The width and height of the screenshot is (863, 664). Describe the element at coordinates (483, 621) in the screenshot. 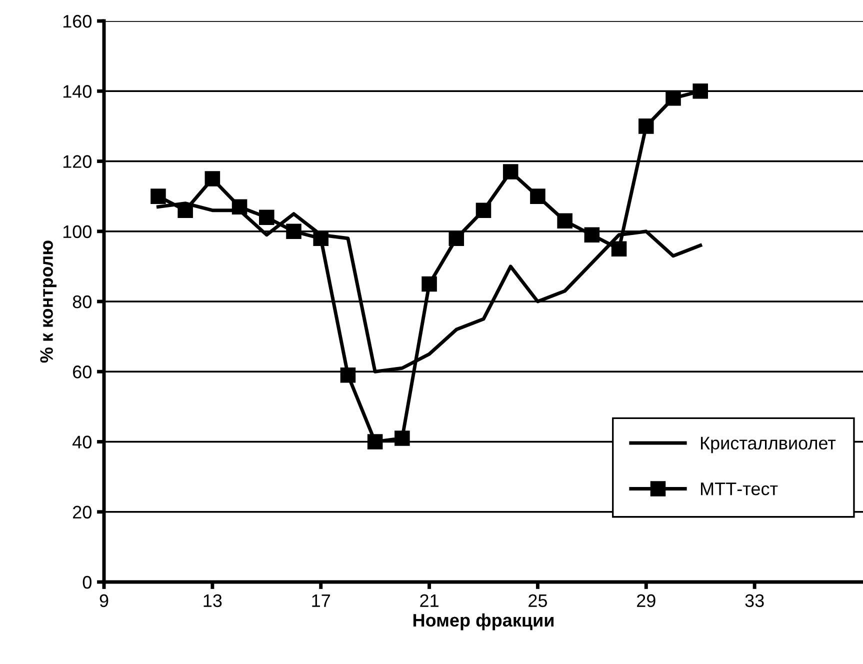

I see `x-axis-title: Номер фракции` at that location.